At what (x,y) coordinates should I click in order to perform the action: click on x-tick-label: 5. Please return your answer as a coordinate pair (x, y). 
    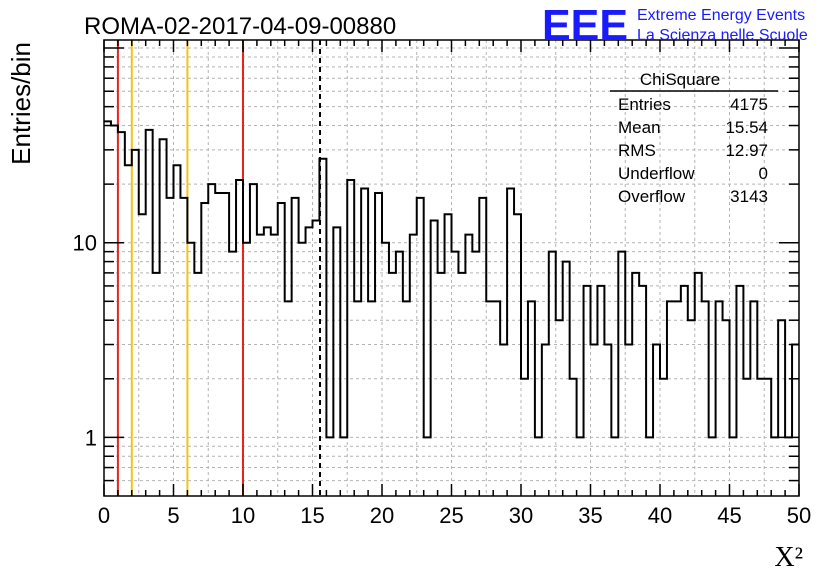
    Looking at the image, I should click on (173, 515).